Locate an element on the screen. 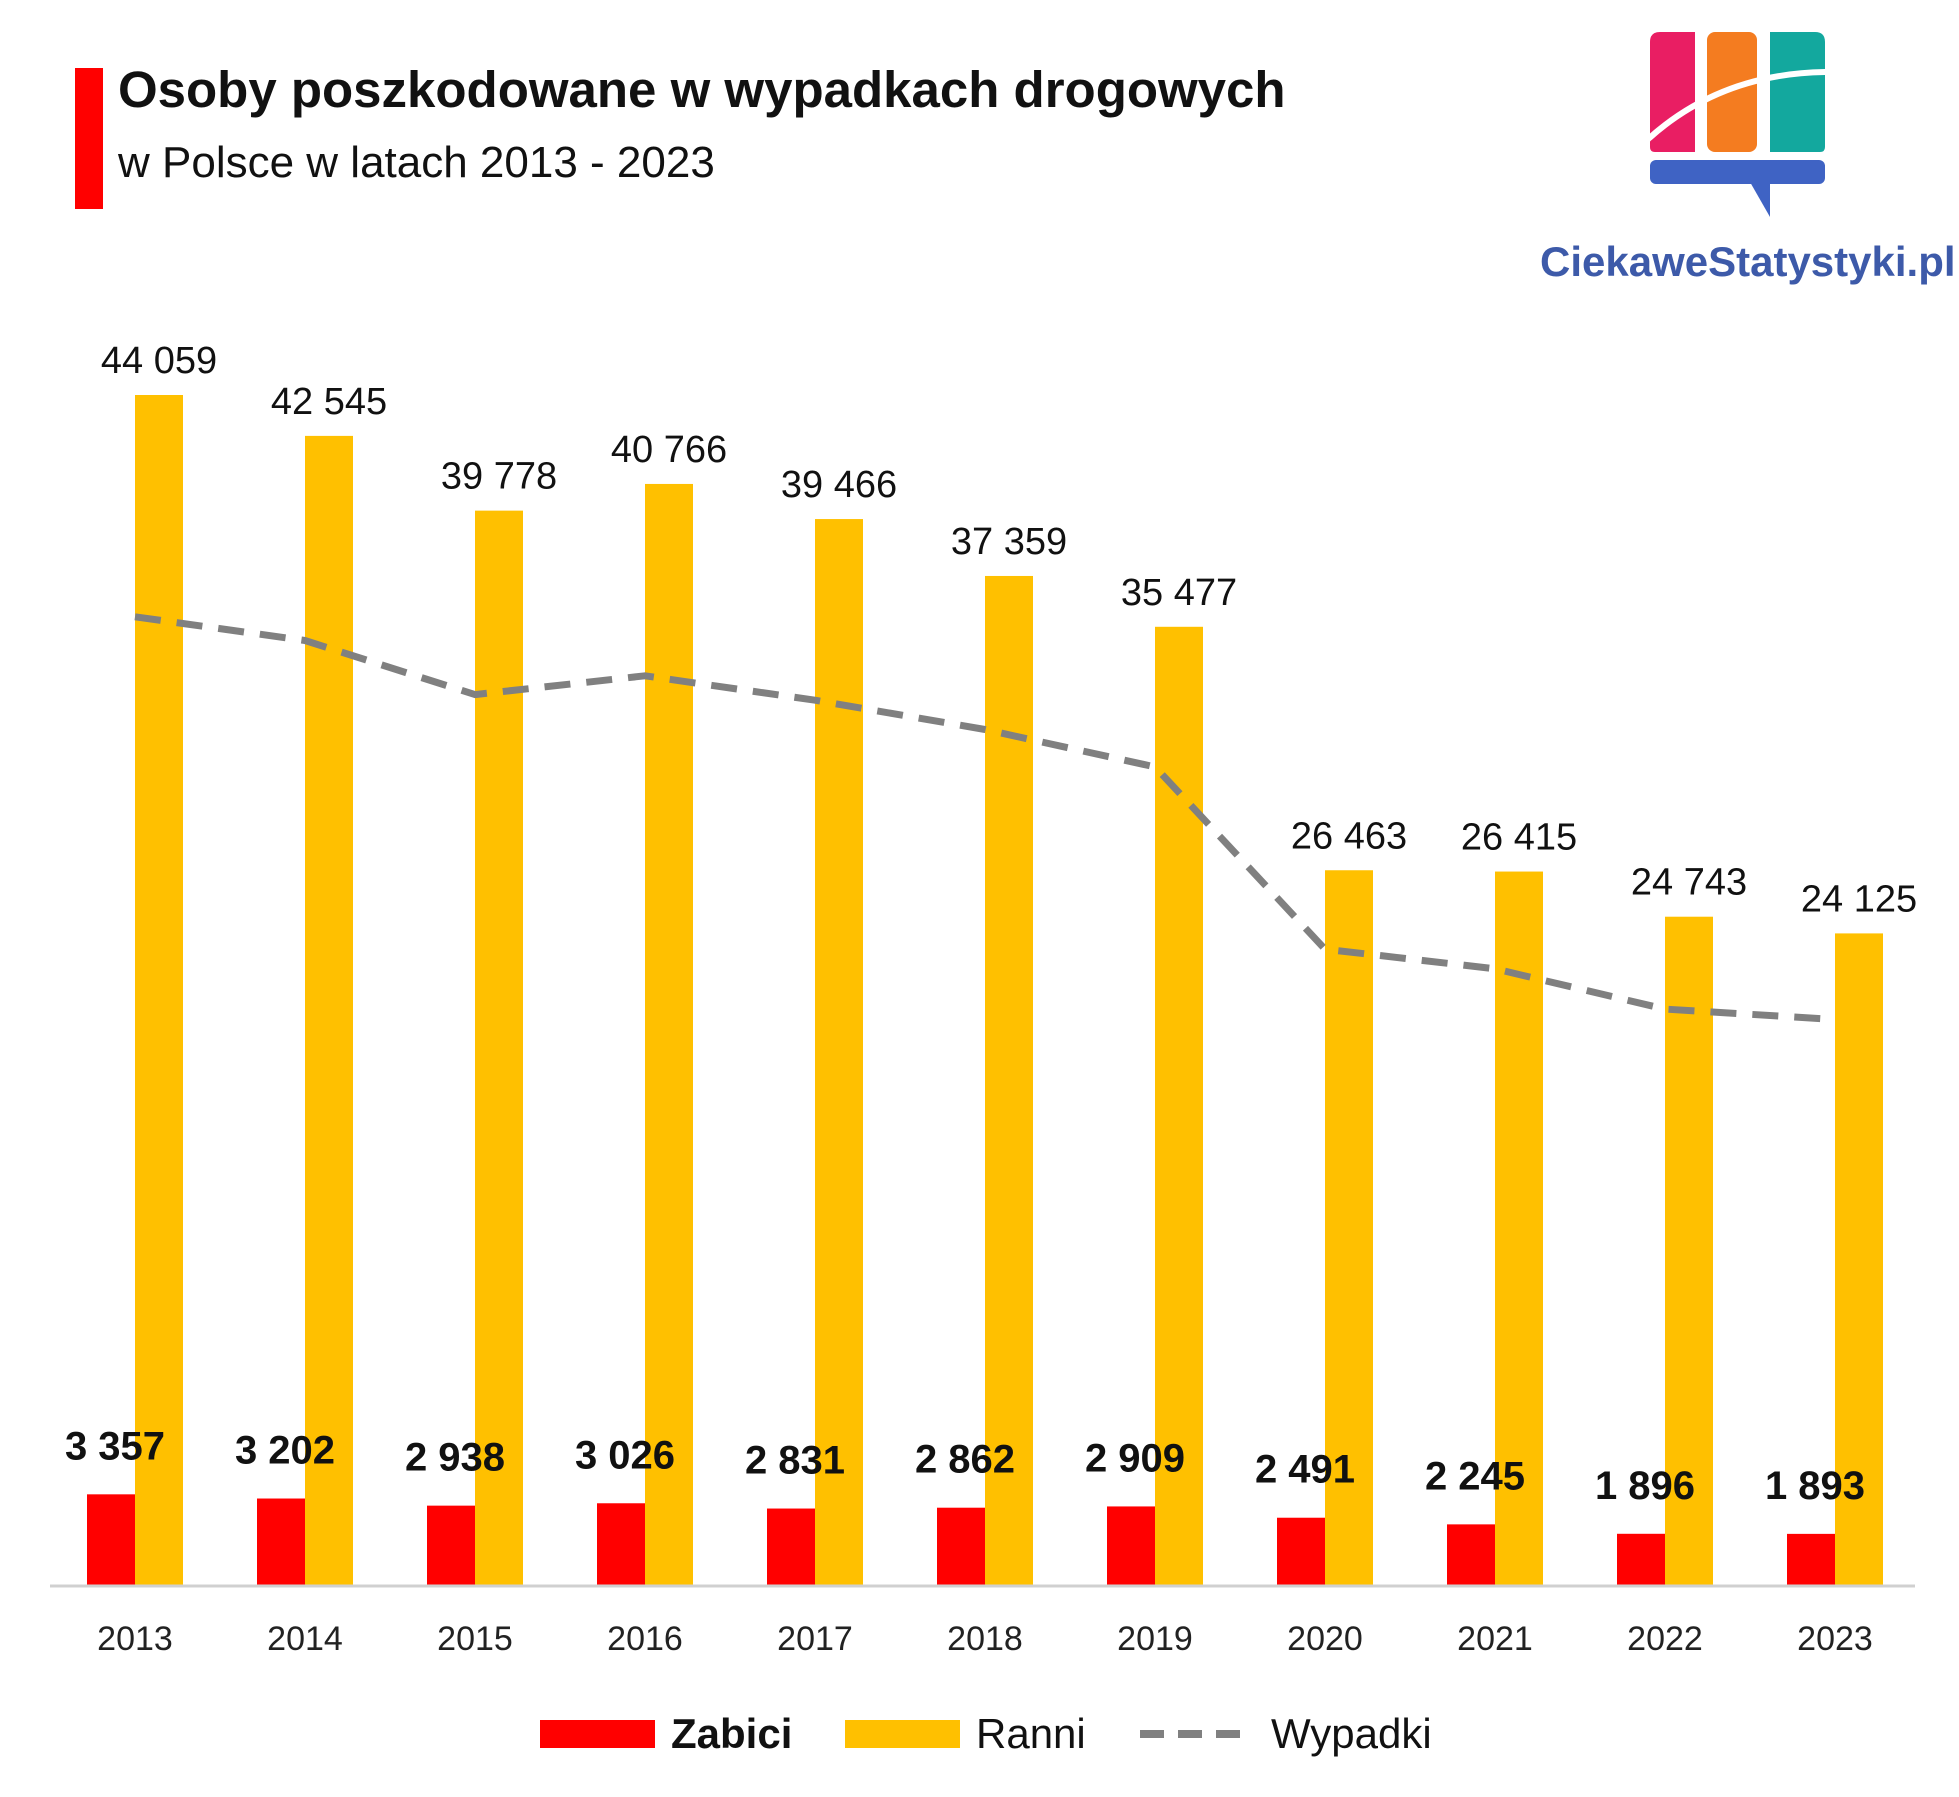  legend-item-ranni: Ranni is located at coordinates (965, 1734).